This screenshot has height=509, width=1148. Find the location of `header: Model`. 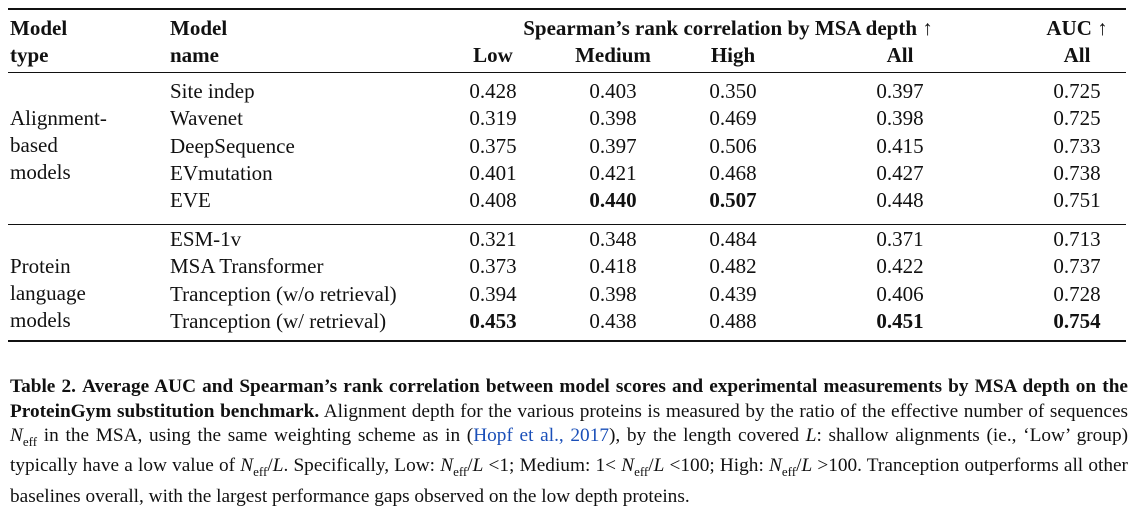

header: Model is located at coordinates (39, 28).